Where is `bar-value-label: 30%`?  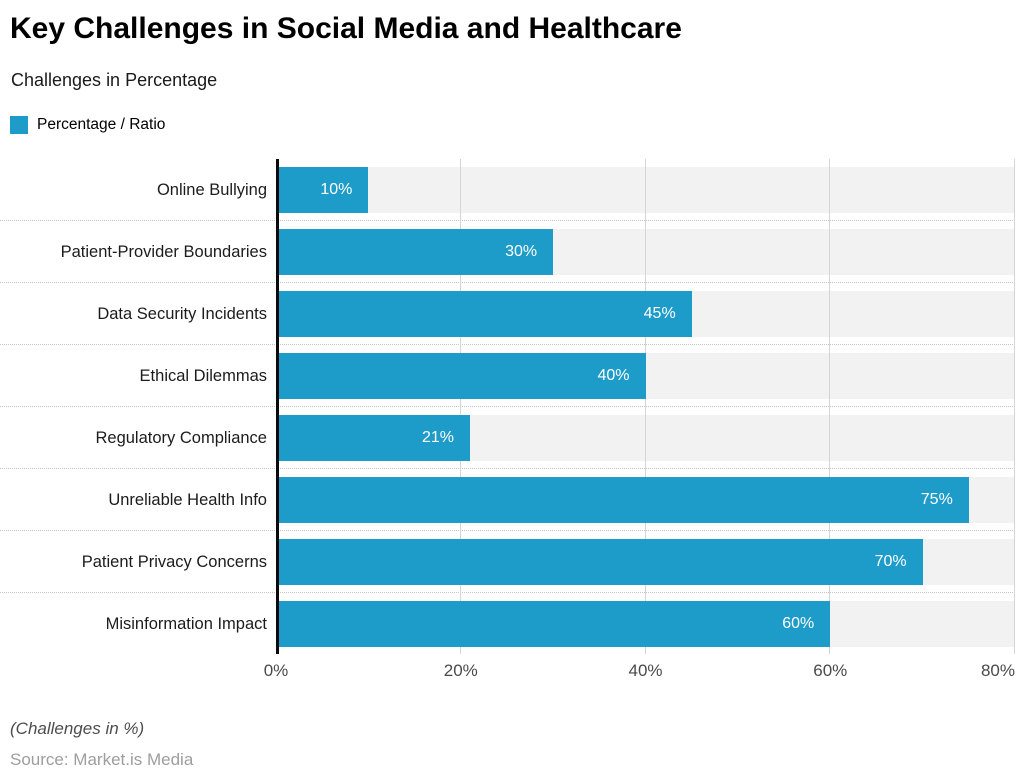 bar-value-label: 30% is located at coordinates (521, 251).